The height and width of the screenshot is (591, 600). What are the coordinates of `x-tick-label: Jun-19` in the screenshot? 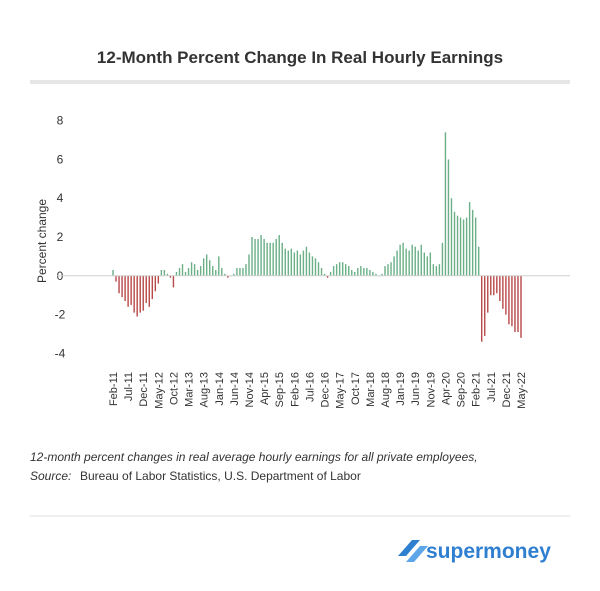 It's located at (416, 389).